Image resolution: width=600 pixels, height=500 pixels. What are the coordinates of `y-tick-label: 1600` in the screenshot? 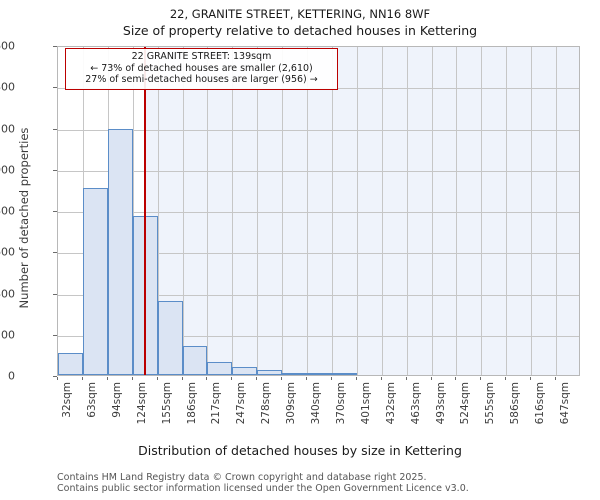 It's located at (7, 46).